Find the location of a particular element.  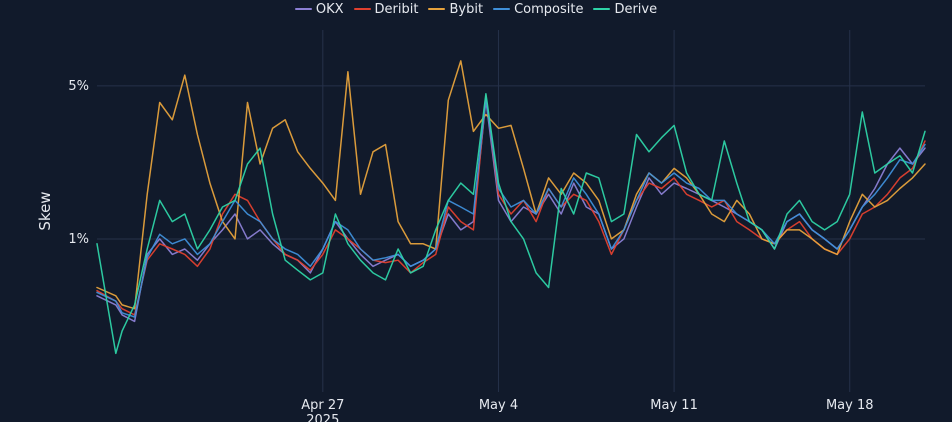

legend-item-derive: Derive is located at coordinates (625, 9).